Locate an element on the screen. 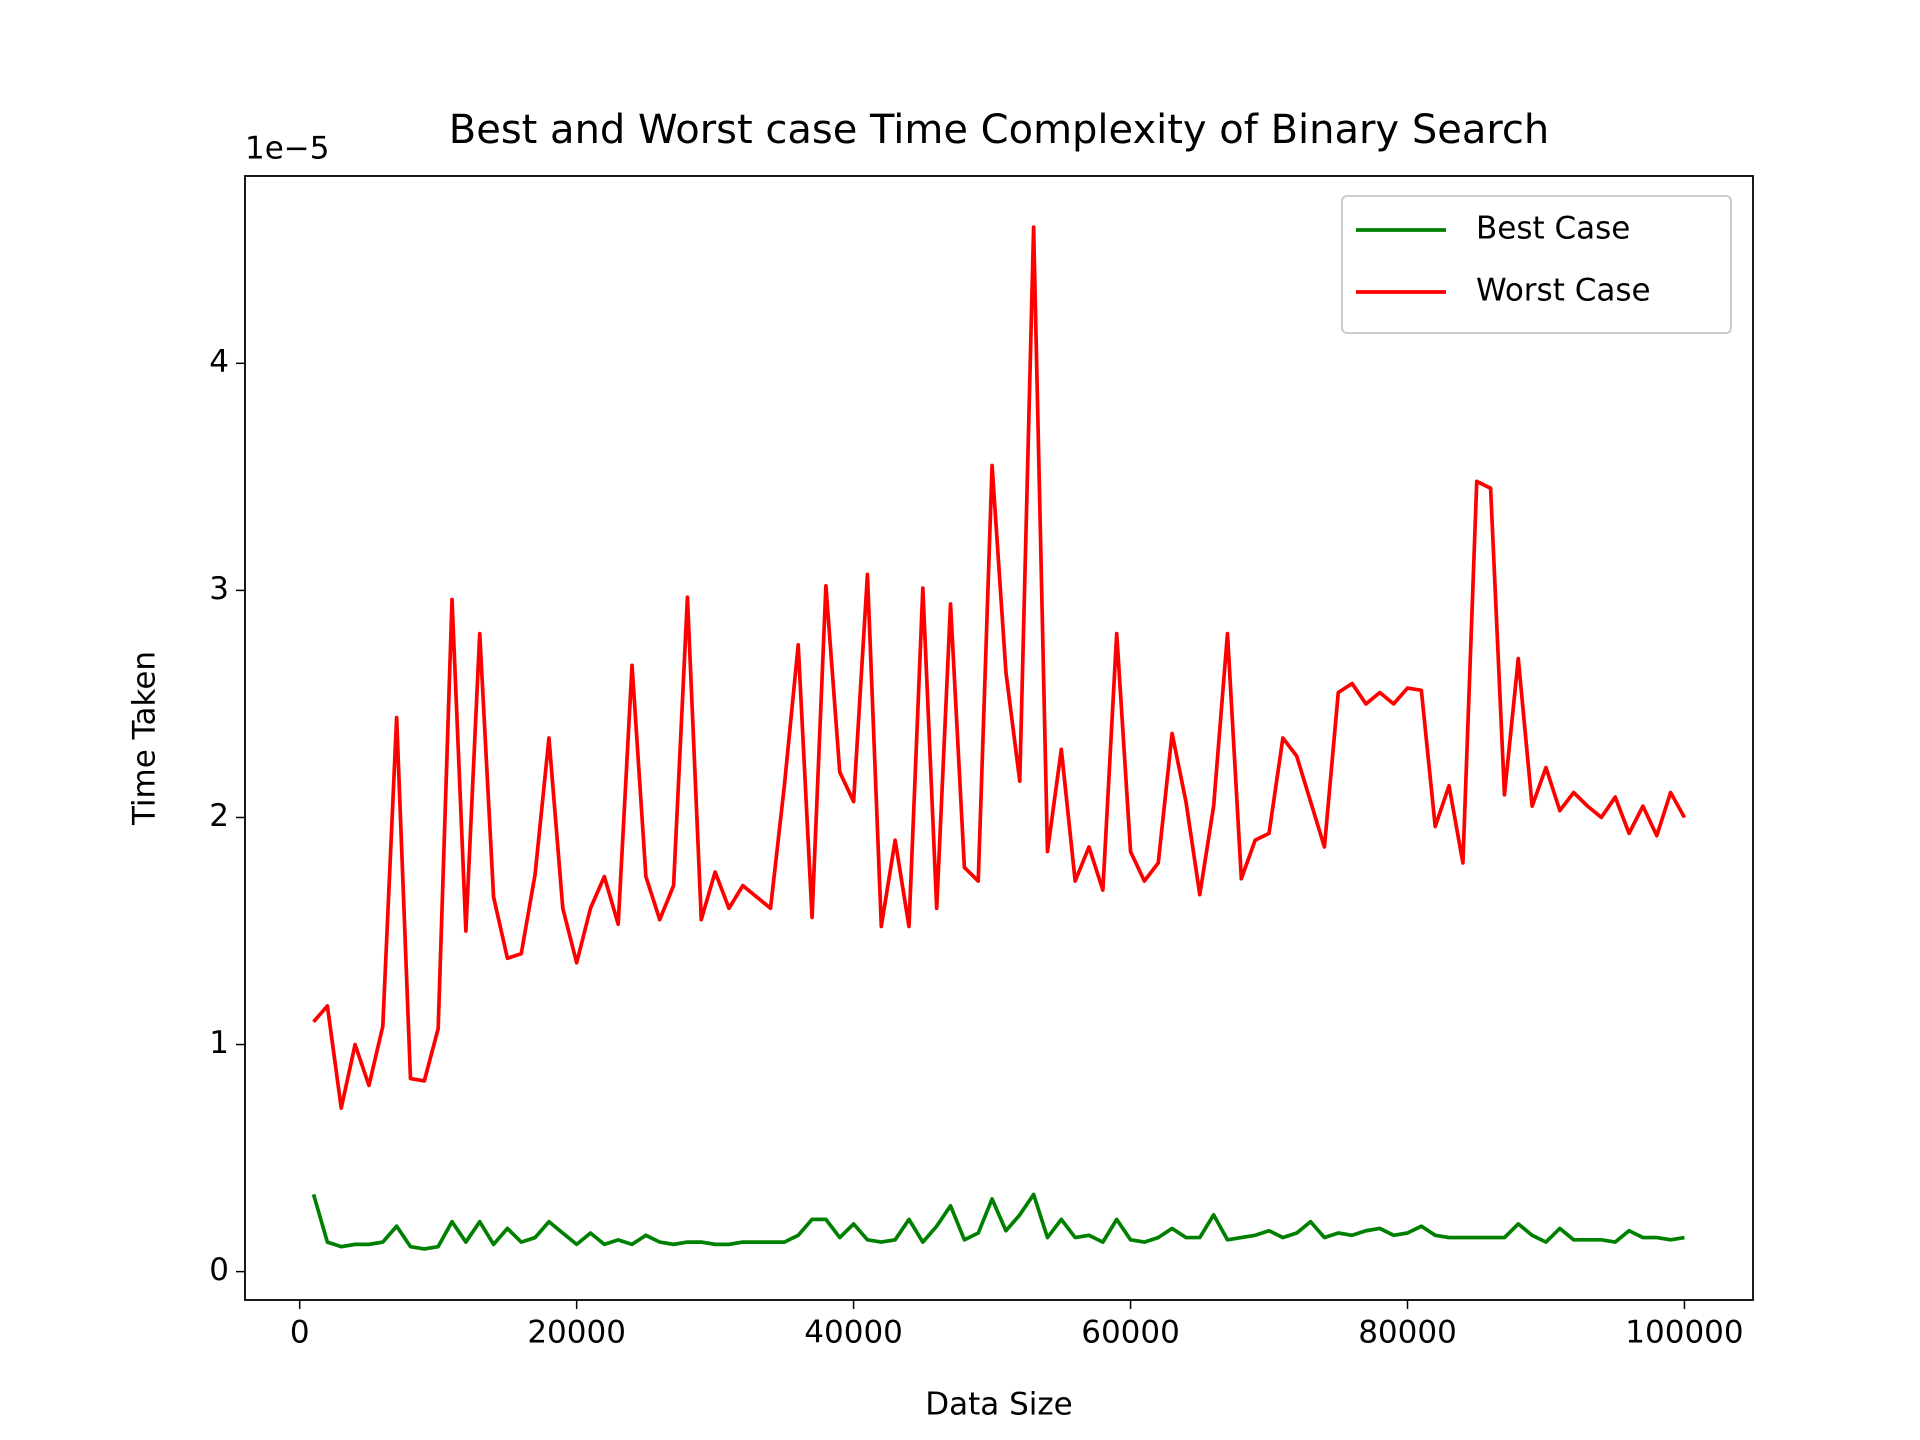 The height and width of the screenshot is (1440, 1920). x-tick-label: 0 is located at coordinates (300, 1333).